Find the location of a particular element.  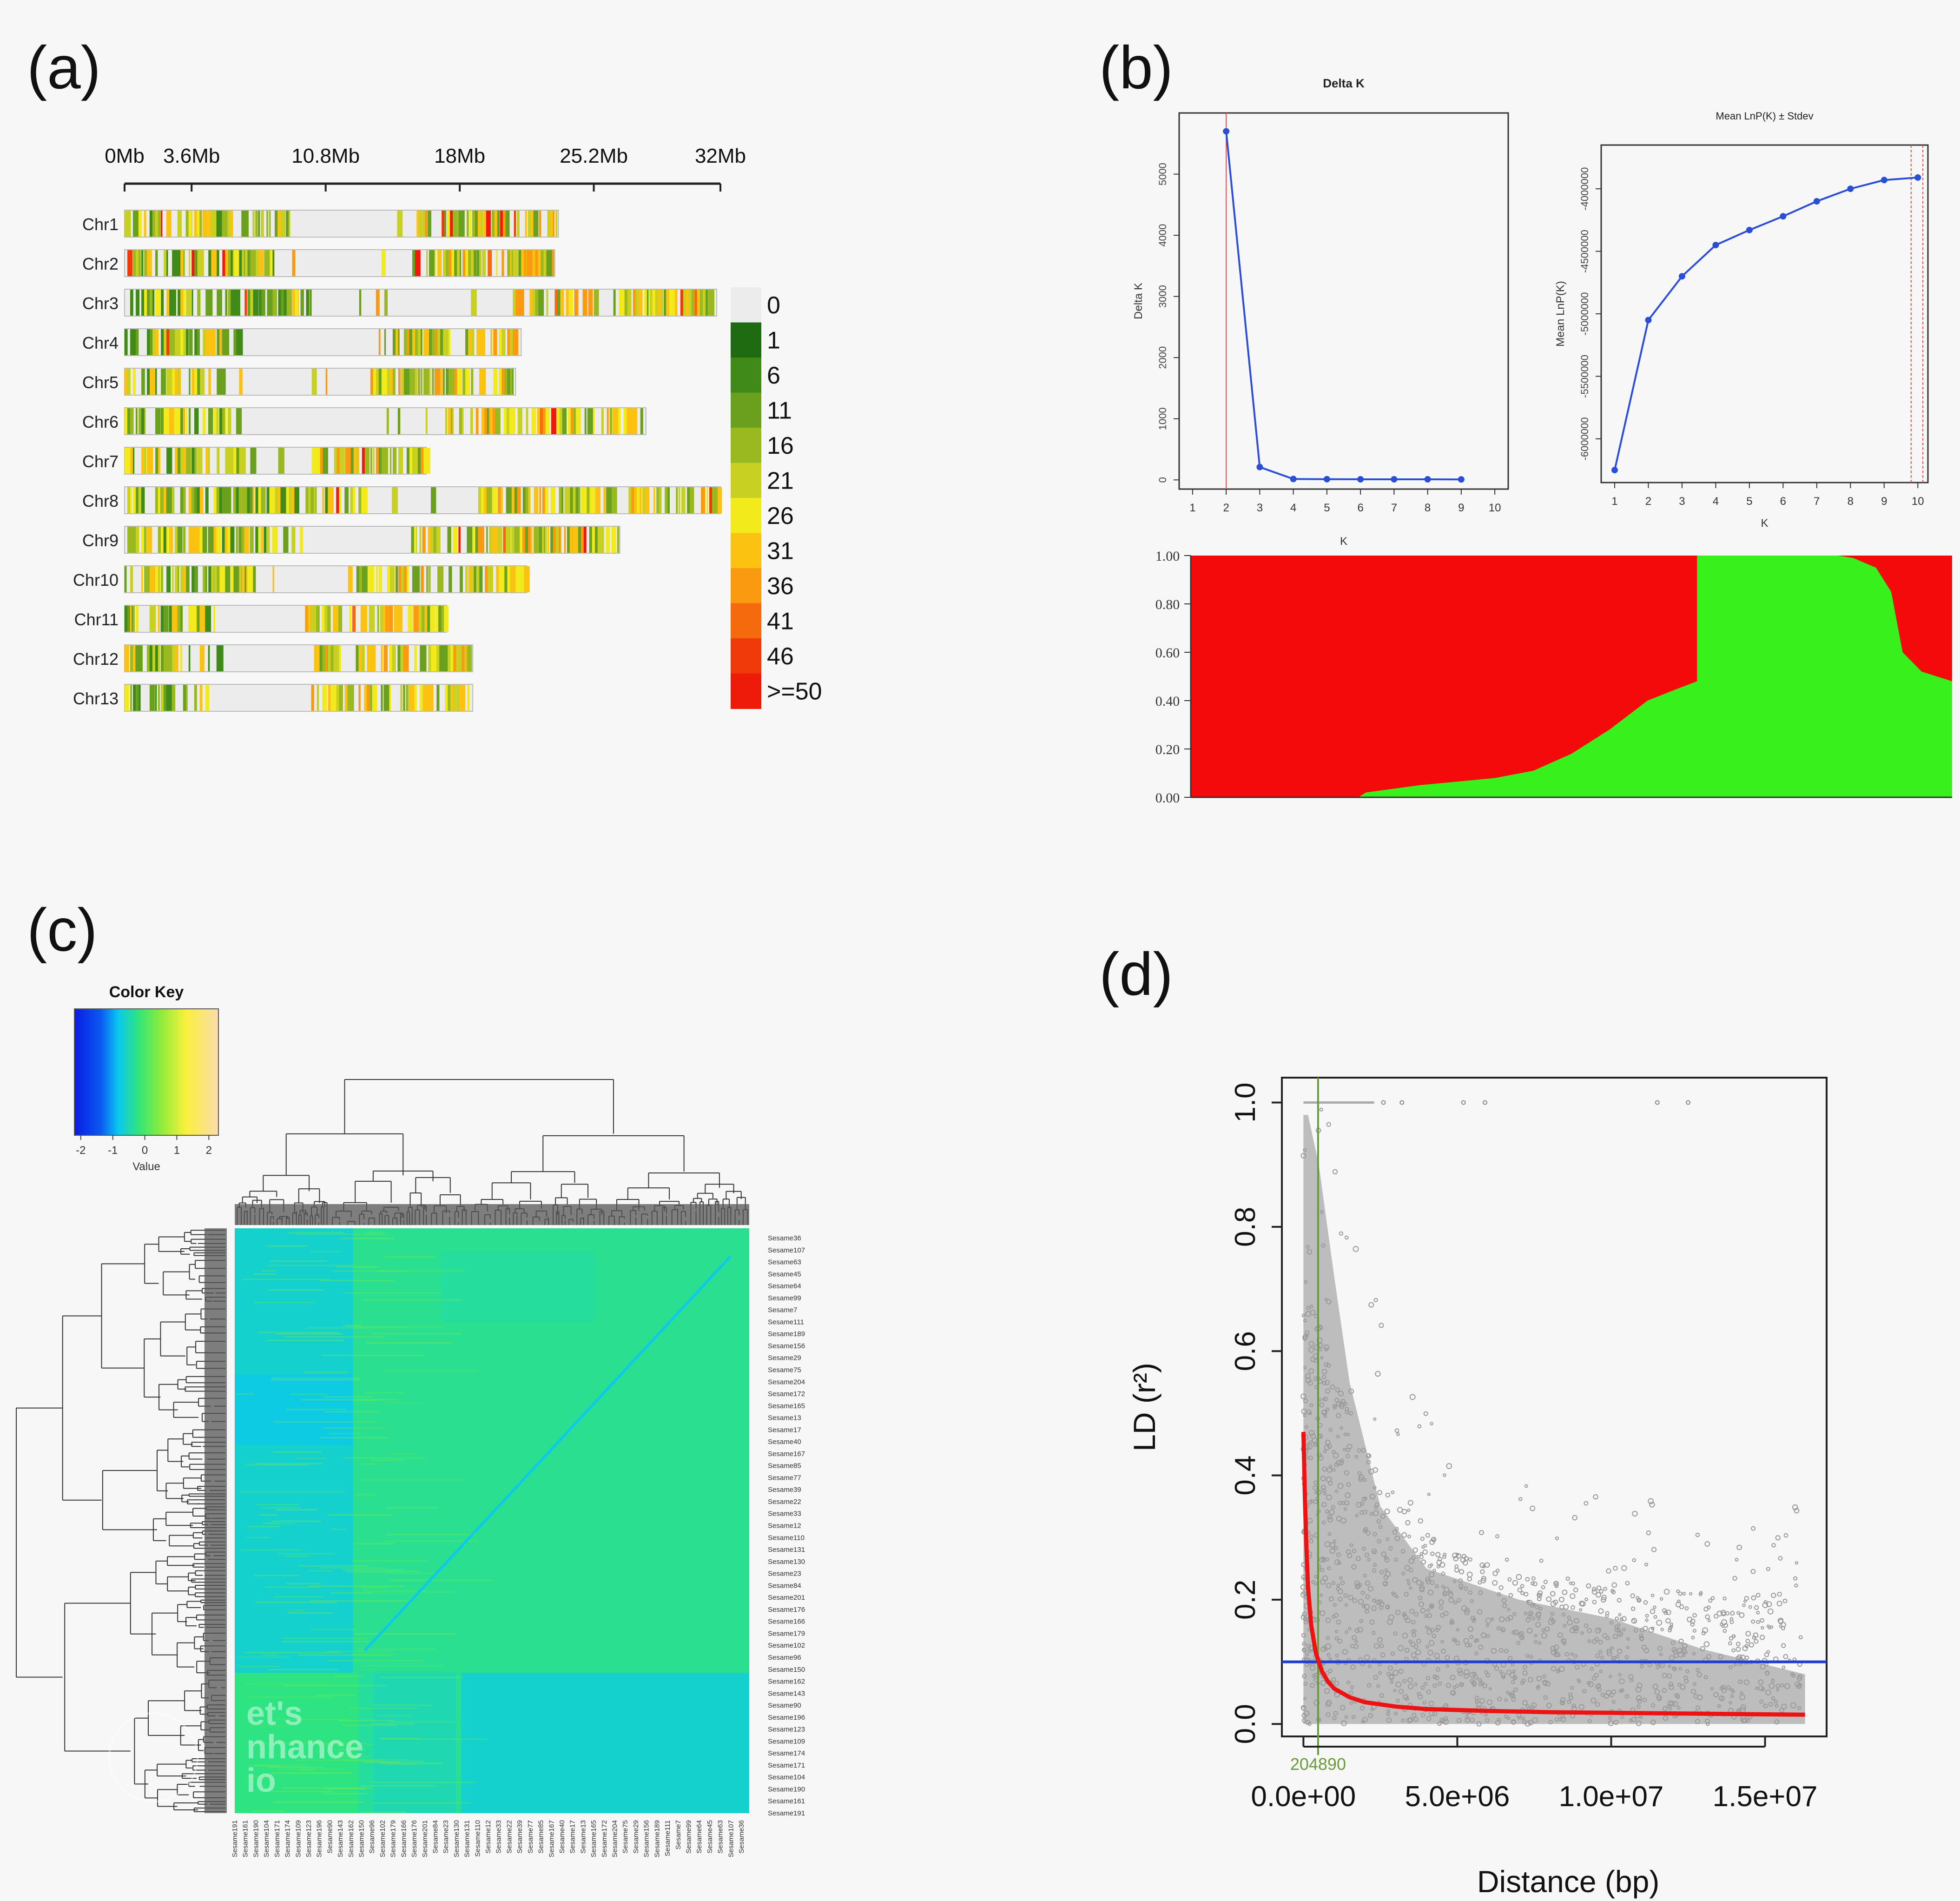

y-axis-label: Delta K is located at coordinates (1138, 301).